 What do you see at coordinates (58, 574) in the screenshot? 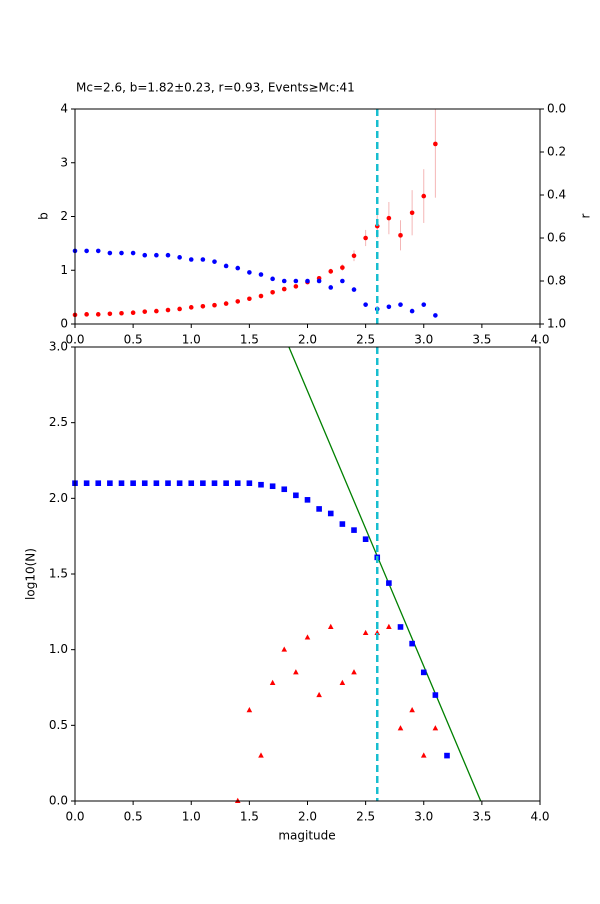
I see `y-tick-label: 1.5` at bounding box center [58, 574].